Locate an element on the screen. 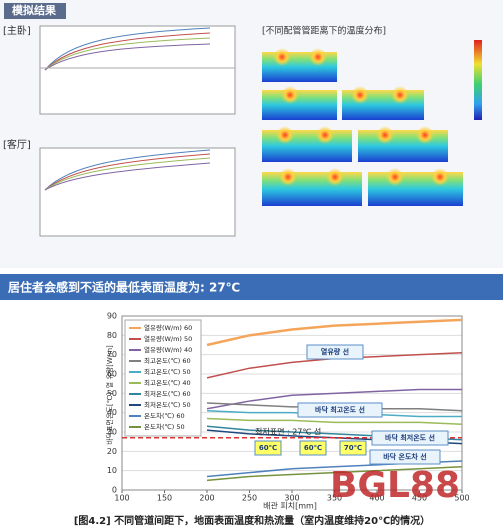  legend-label: 최고온도(℃) 50 is located at coordinates (167, 371).